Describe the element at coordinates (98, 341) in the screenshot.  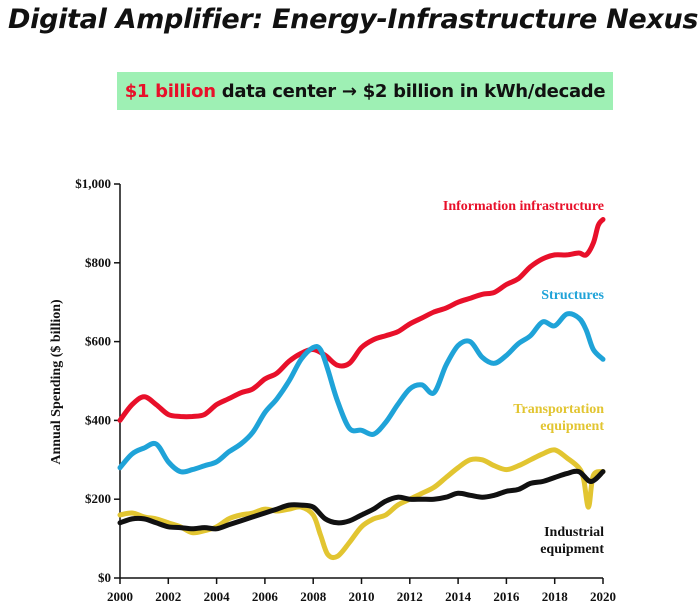
I see `y-tick-label: $600` at that location.